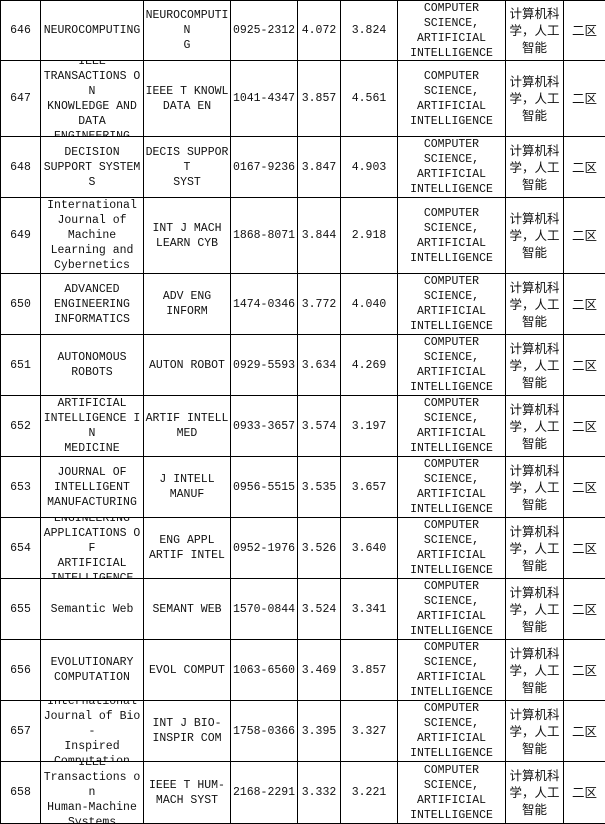 The height and width of the screenshot is (824, 605). What do you see at coordinates (187, 792) in the screenshot?
I see `journal-abbreviation-text: IEEE T HUM- MACH SYST` at bounding box center [187, 792].